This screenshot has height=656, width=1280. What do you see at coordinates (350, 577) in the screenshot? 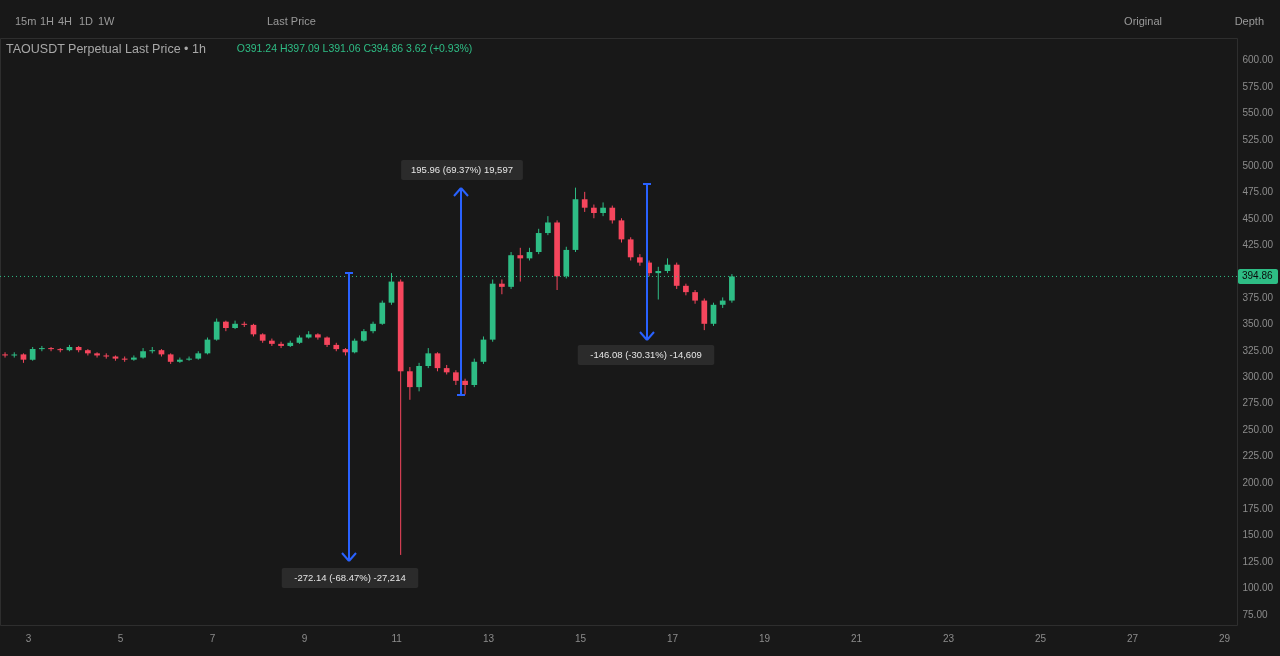
I see `annotation: -272.14 (-68.47%) -27,214` at bounding box center [350, 577].